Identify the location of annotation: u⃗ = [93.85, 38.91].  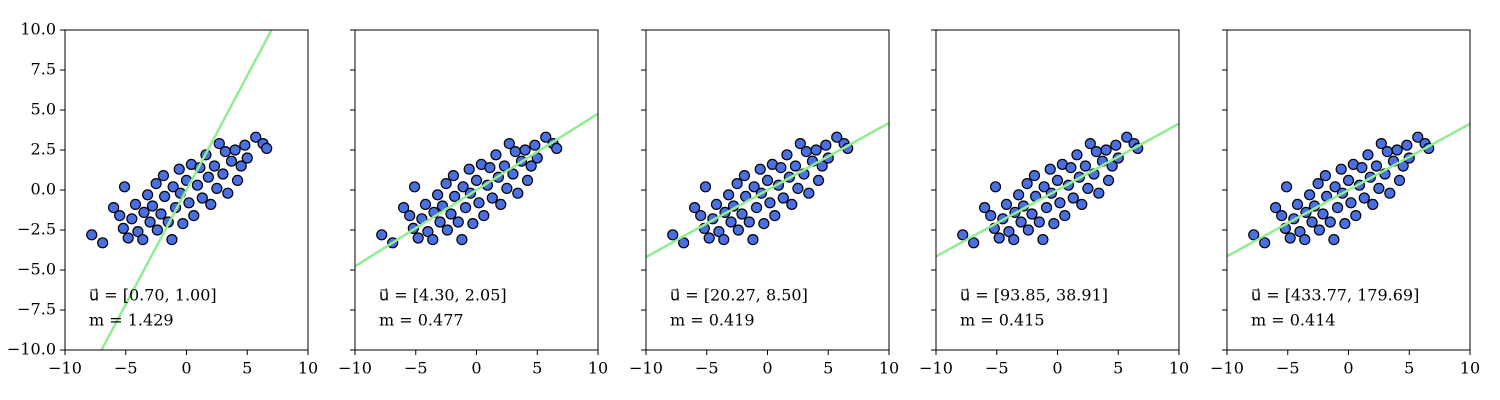
(1034, 295).